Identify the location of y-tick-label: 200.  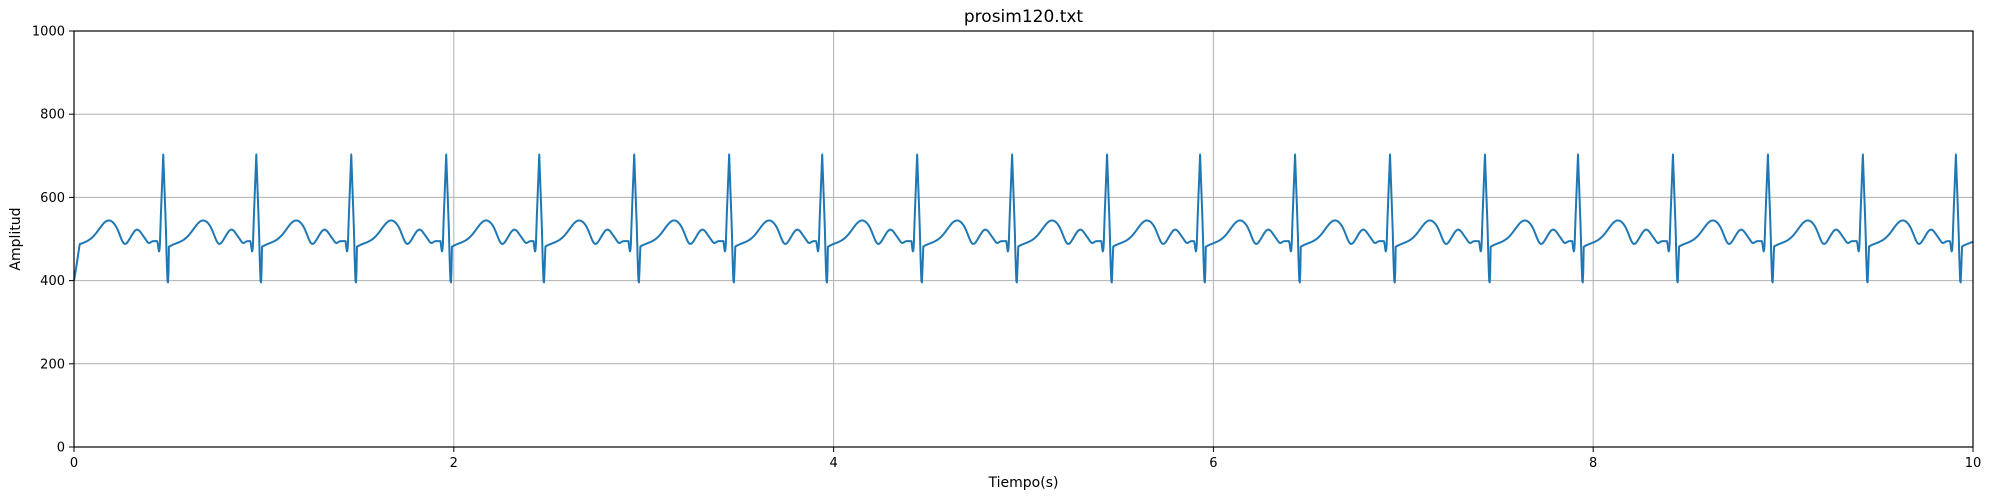
(52, 364).